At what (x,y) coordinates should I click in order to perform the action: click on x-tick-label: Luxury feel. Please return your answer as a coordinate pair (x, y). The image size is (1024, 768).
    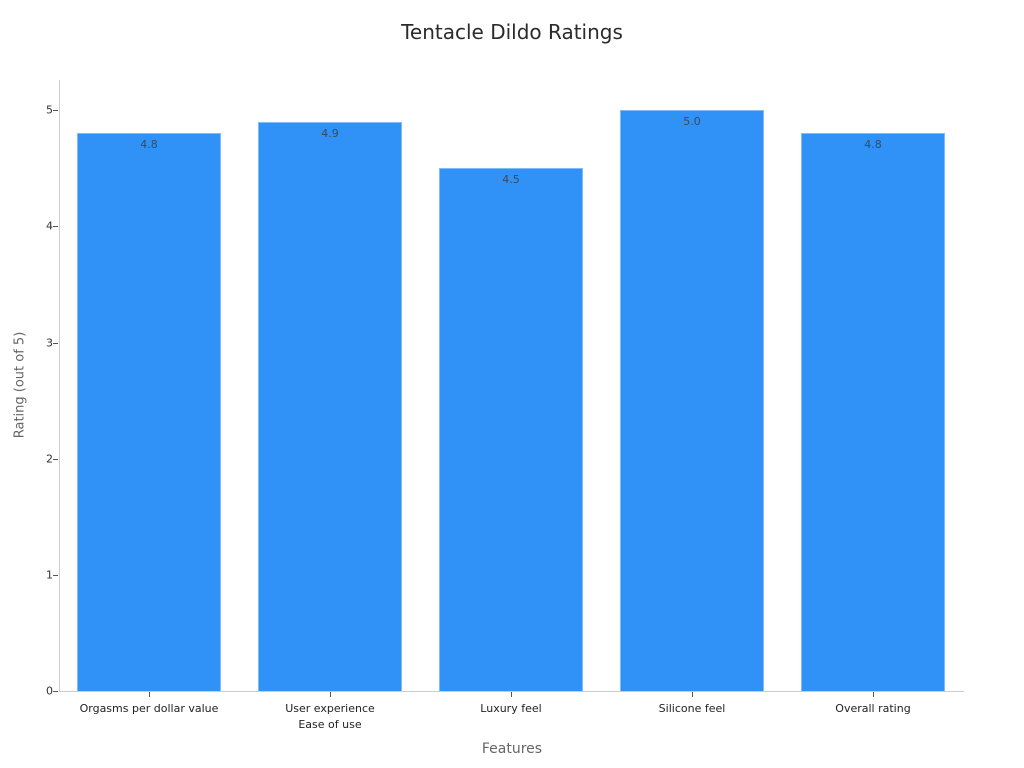
    Looking at the image, I should click on (511, 708).